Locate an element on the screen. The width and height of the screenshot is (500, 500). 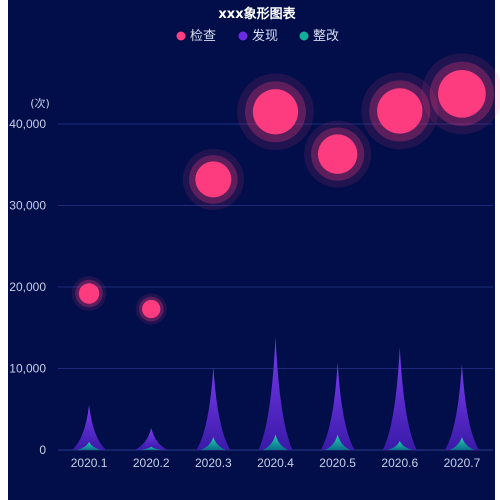
legend-item-inspect: 检查 is located at coordinates (196, 36).